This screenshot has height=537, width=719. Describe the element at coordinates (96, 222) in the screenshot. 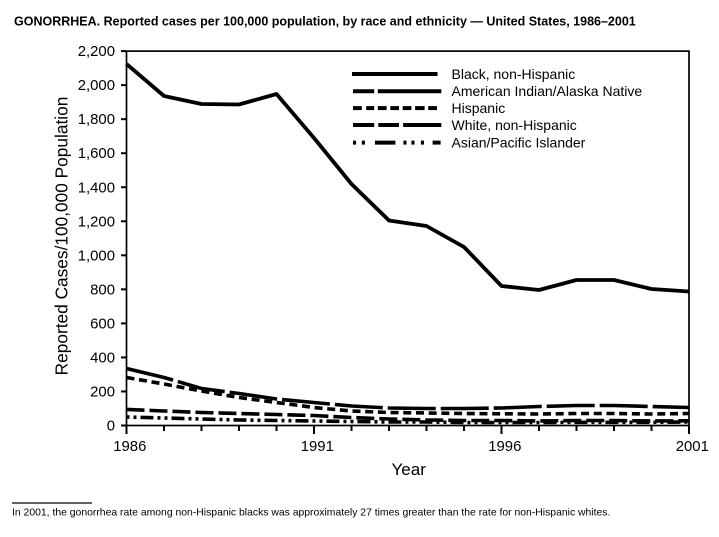

I see `svg-text: 1,200` at that location.